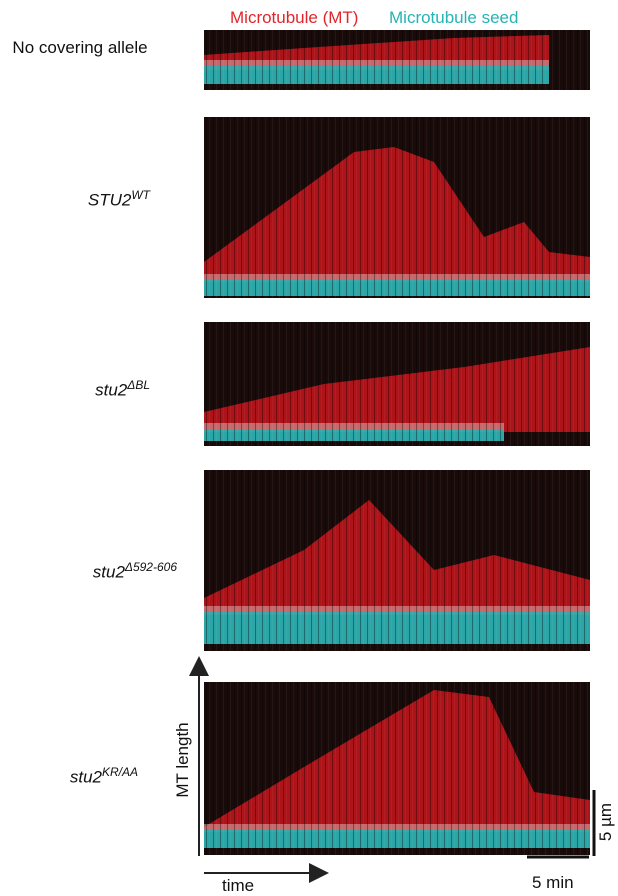 The image size is (618, 896). Describe the element at coordinates (182, 760) in the screenshot. I see `y-axis-label: MT length` at that location.